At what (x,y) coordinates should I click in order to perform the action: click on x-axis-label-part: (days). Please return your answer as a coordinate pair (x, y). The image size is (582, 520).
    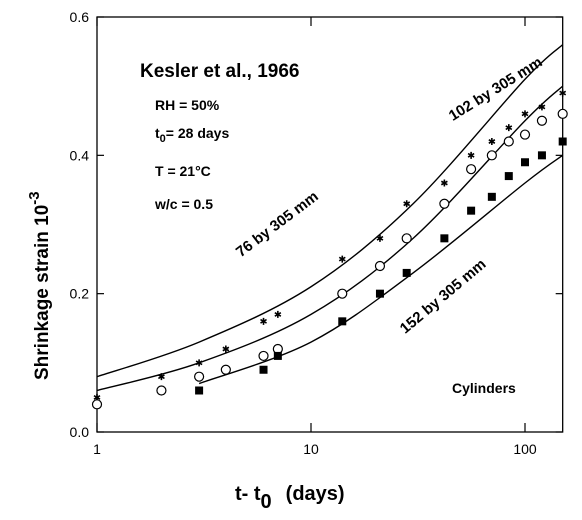
    Looking at the image, I should click on (315, 494).